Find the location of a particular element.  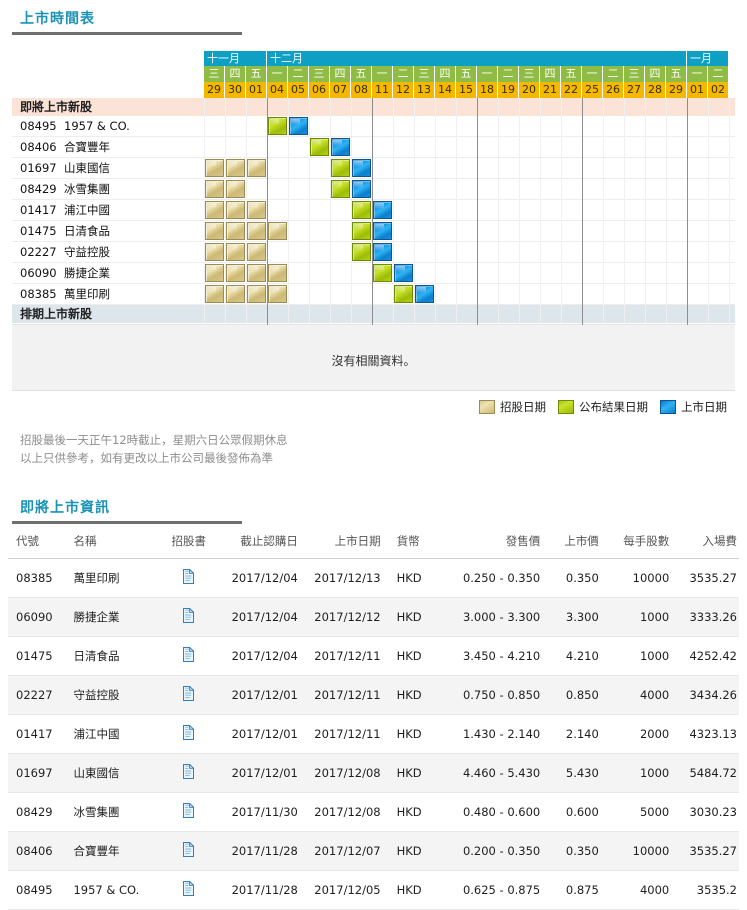

col-header-entry-fee: 入場費 is located at coordinates (707, 541).